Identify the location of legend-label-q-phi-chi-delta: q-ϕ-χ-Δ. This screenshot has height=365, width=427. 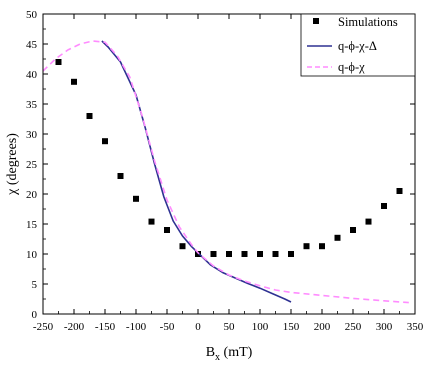
(357, 46).